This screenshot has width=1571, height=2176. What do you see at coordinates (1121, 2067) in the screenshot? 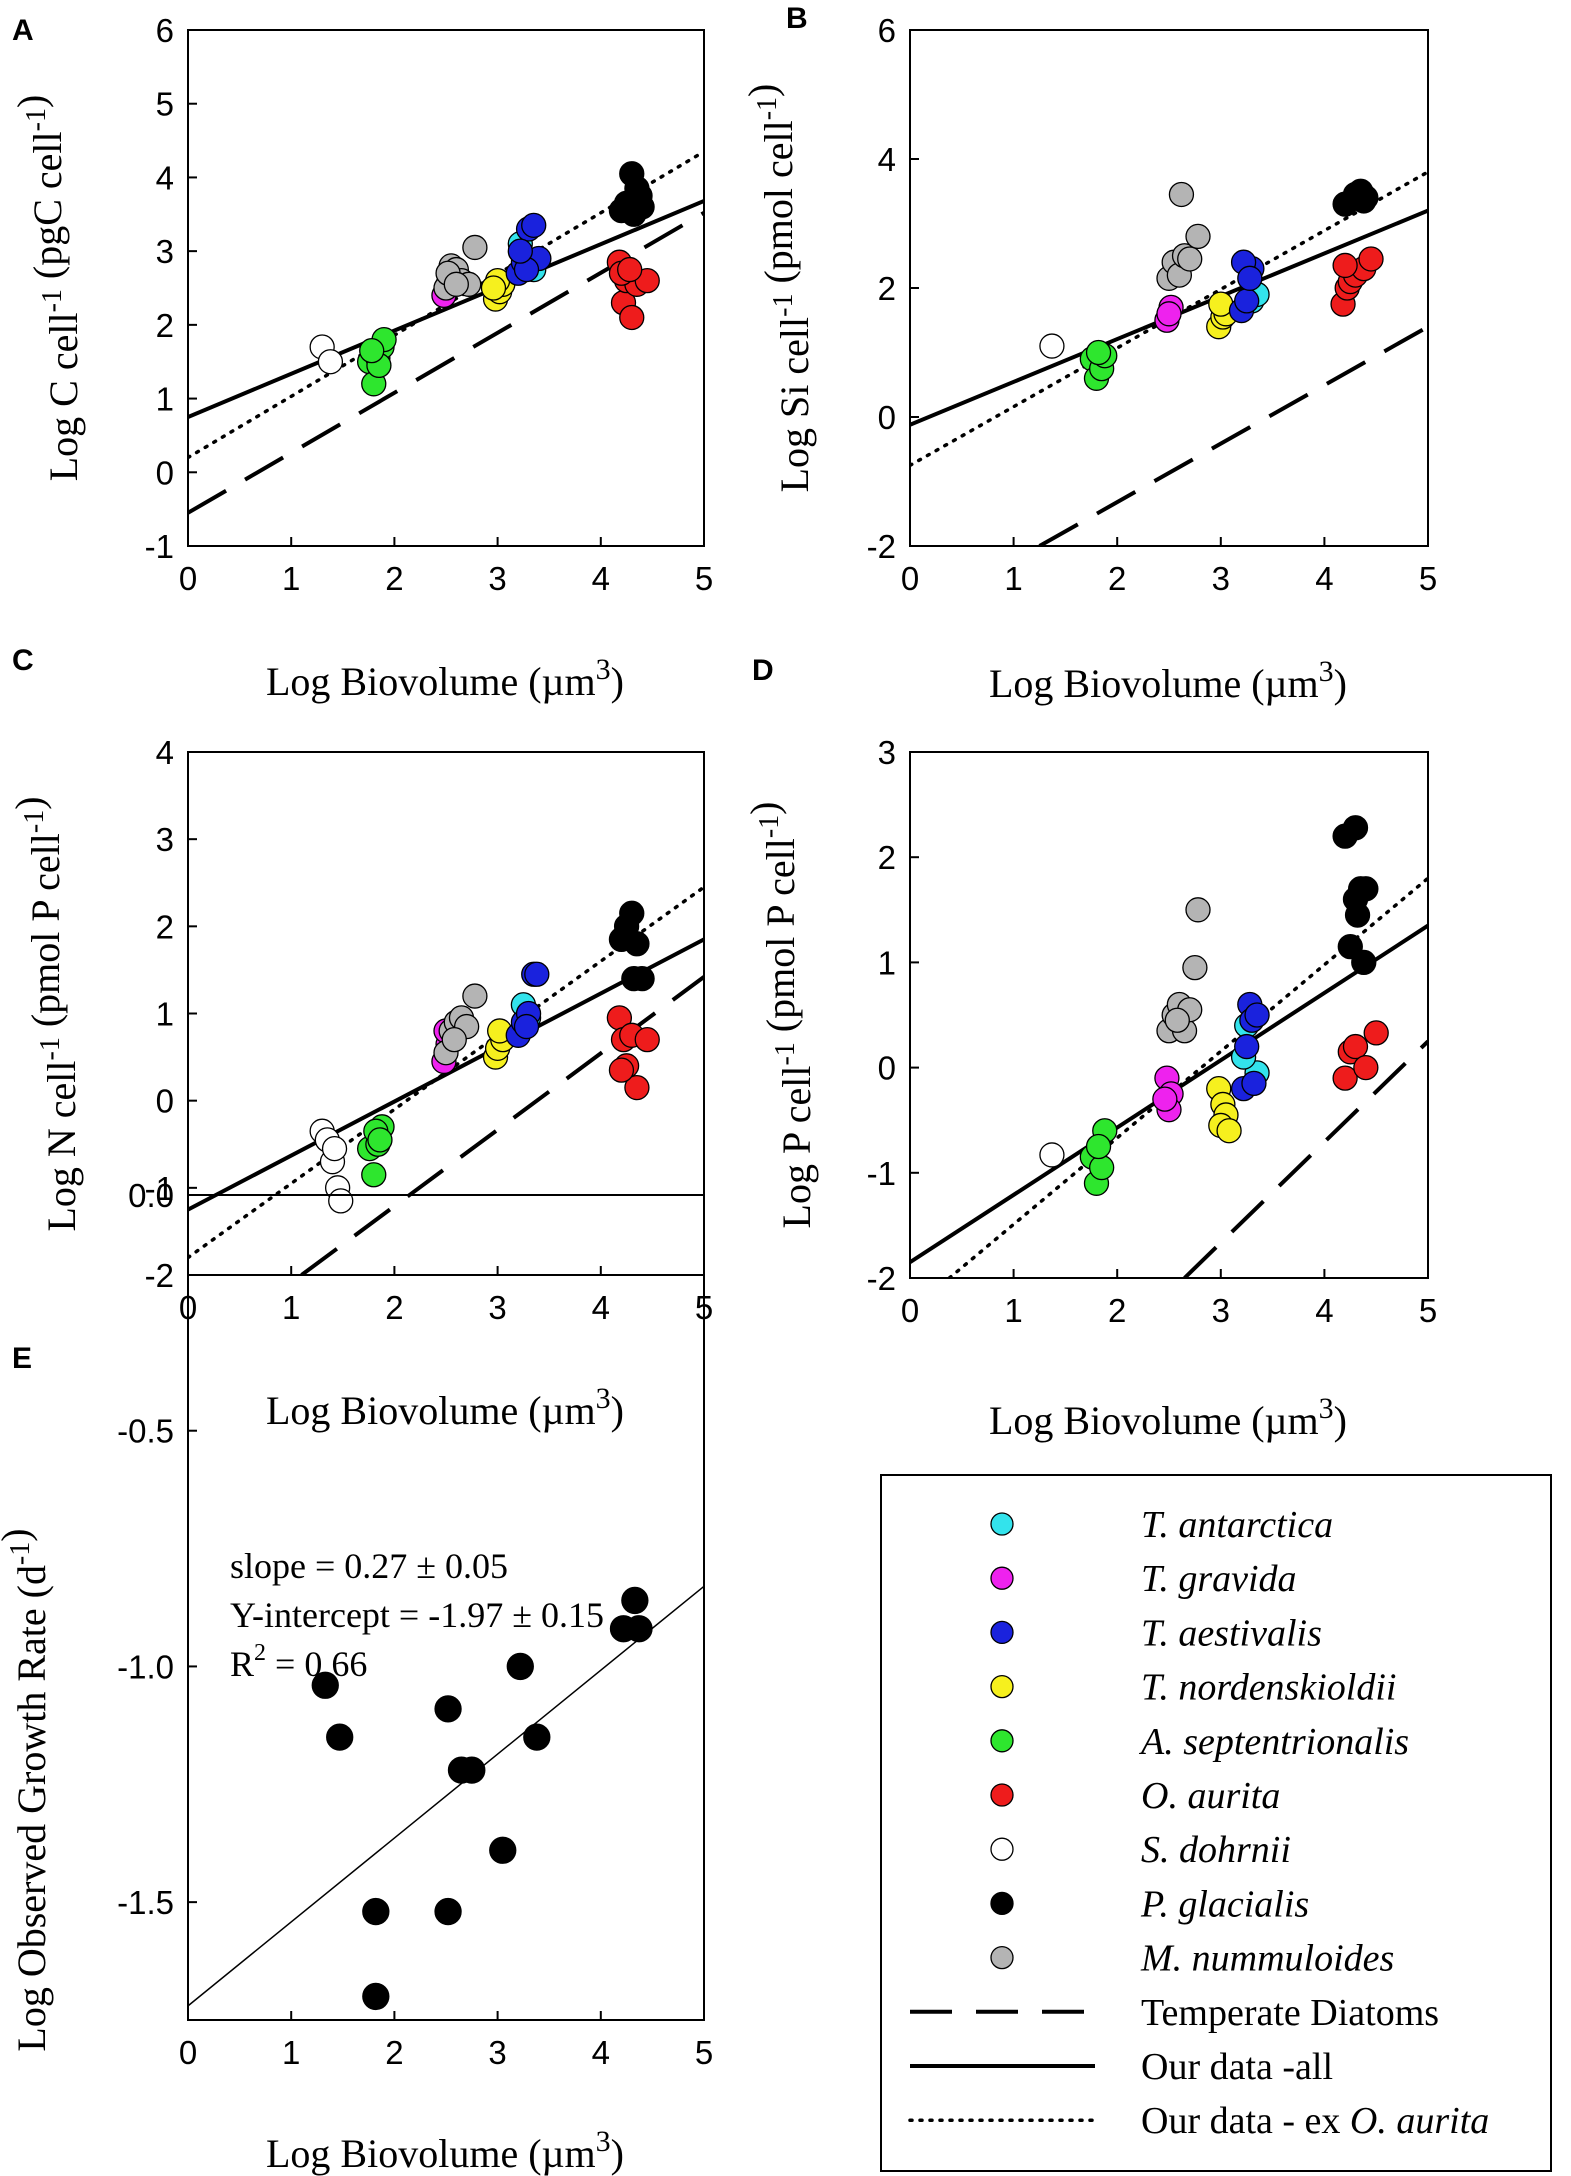
I see `legend-item: Our data -all` at bounding box center [1121, 2067].